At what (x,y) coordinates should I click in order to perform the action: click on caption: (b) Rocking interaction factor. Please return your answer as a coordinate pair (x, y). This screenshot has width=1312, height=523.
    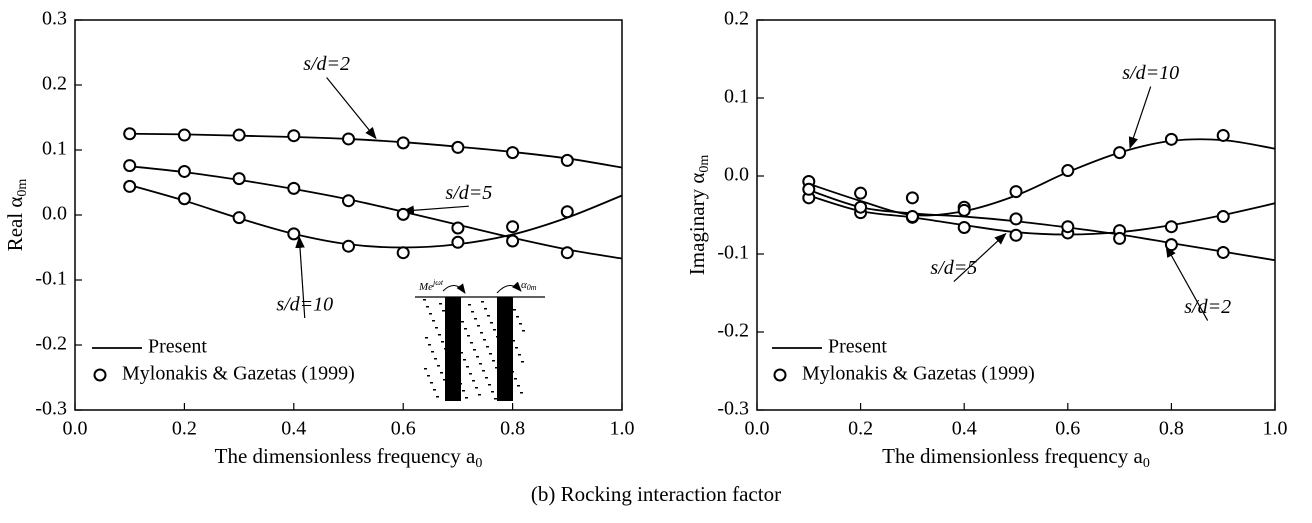
    Looking at the image, I should click on (656, 494).